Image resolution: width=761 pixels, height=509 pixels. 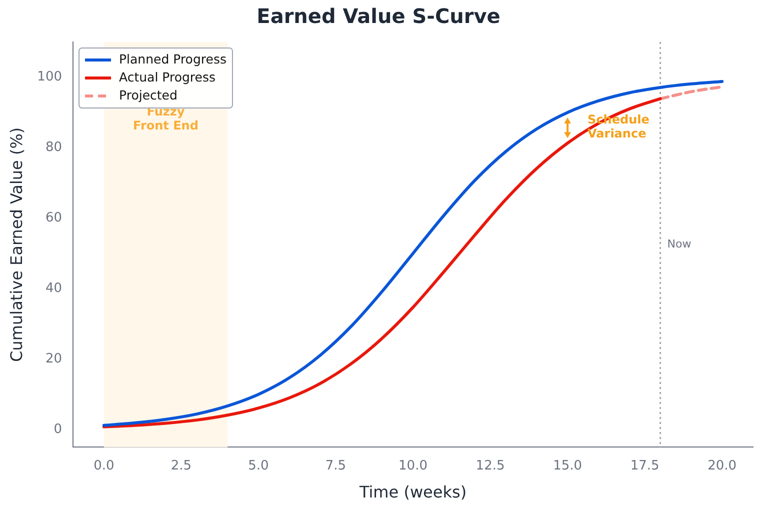 I want to click on x-tick-label: 7.5, so click(x=335, y=466).